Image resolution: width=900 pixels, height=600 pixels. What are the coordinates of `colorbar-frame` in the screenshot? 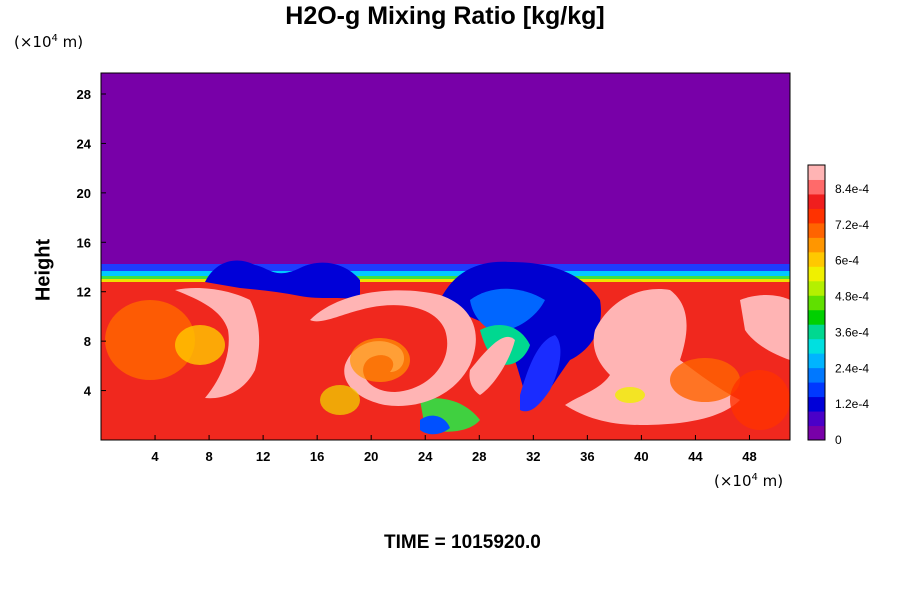 It's located at (816, 302).